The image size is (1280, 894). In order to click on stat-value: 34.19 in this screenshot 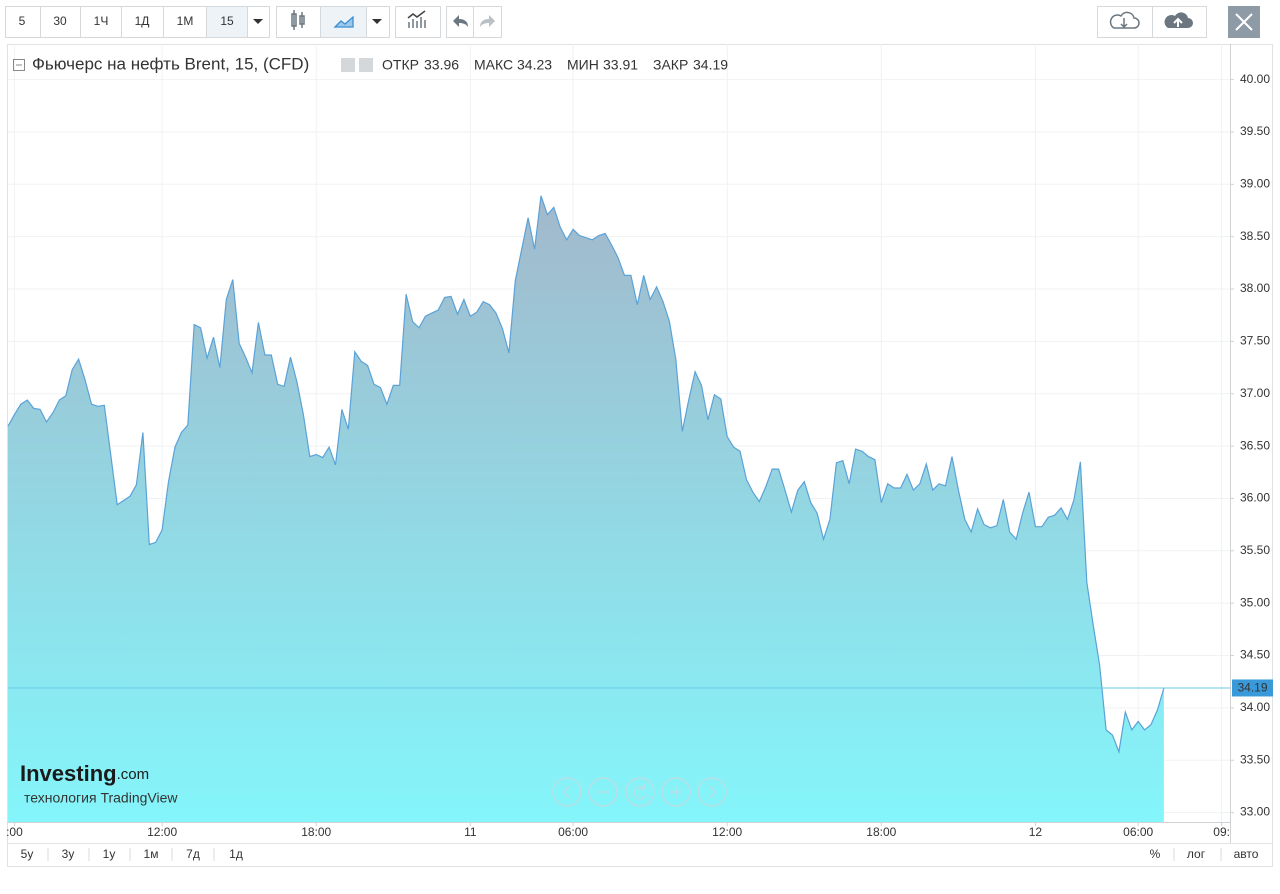, I will do `click(710, 65)`.